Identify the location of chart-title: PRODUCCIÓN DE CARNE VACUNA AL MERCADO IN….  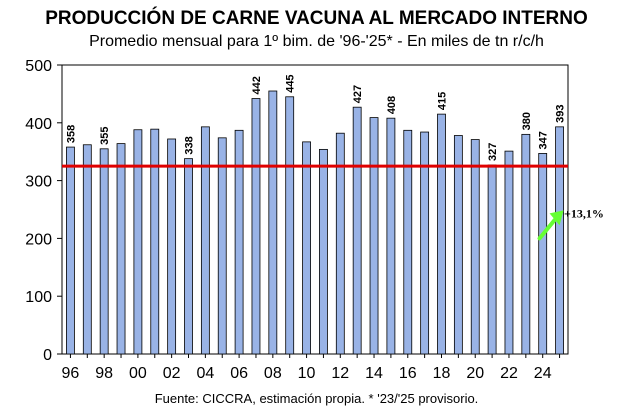
(316, 18).